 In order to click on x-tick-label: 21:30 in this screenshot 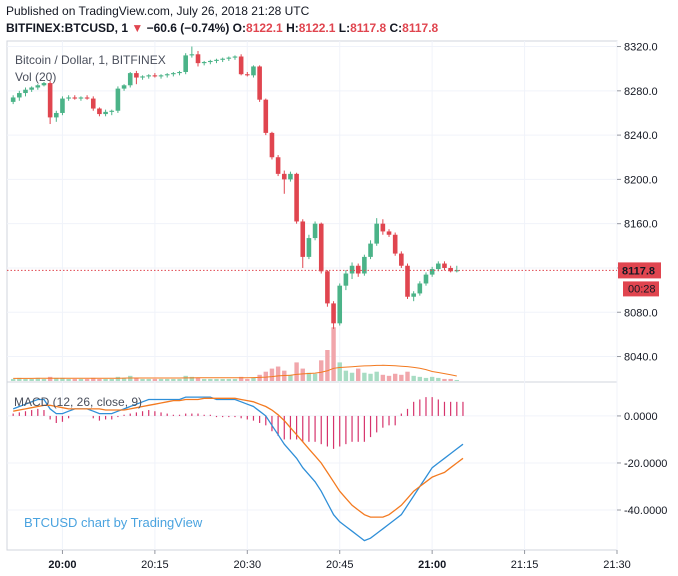, I will do `click(617, 565)`.